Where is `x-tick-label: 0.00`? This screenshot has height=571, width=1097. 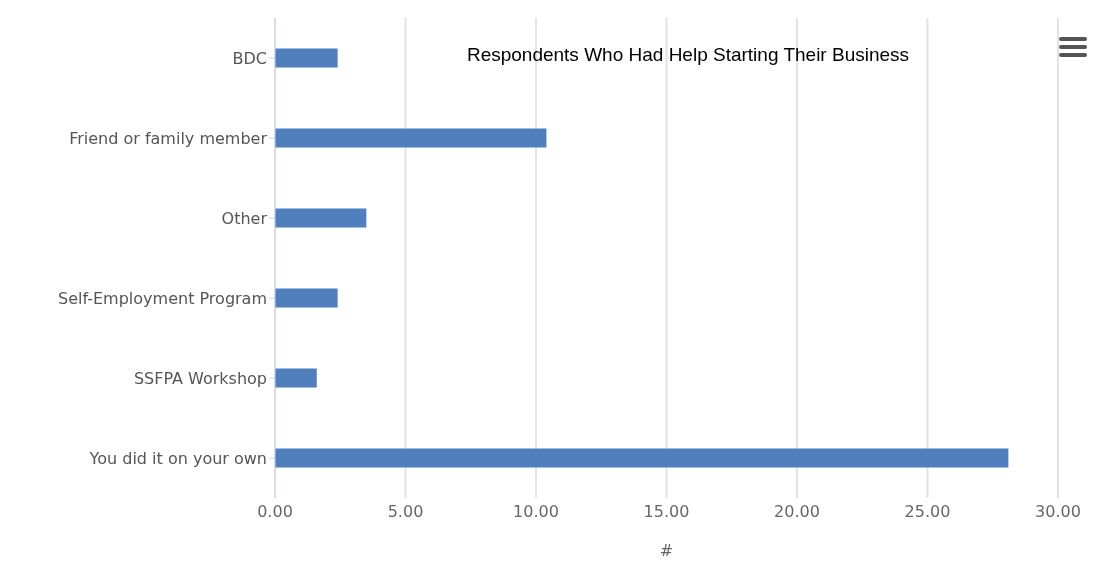
x-tick-label: 0.00 is located at coordinates (275, 512).